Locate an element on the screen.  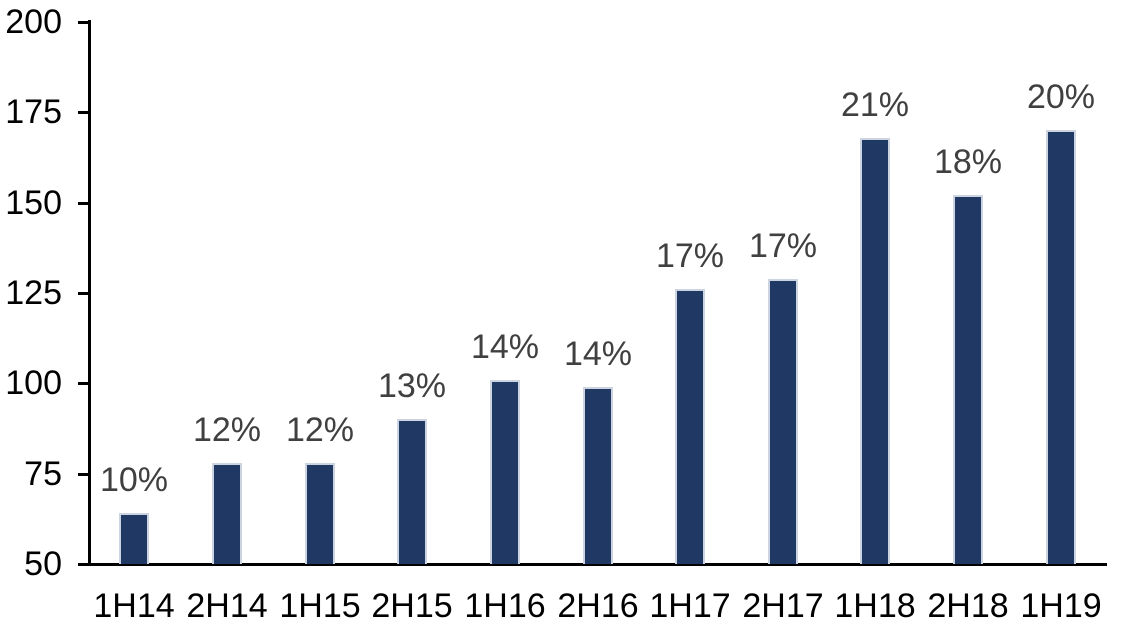
x-axis-tick-label: 1H15 is located at coordinates (320, 606).